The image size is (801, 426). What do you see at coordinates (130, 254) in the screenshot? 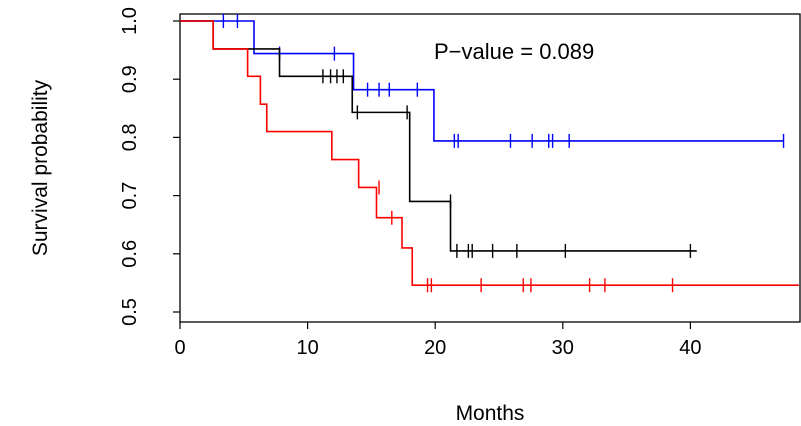
I see `y-tick-label: 0.6` at bounding box center [130, 254].